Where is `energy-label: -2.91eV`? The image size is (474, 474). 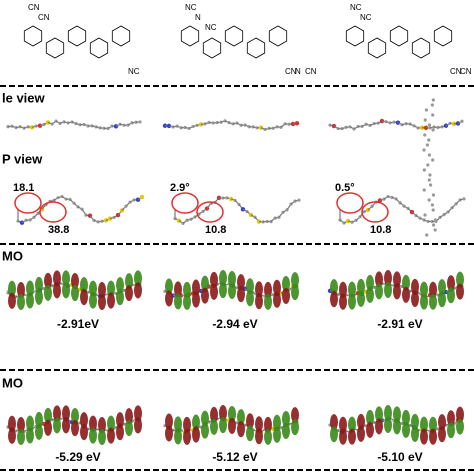 energy-label: -2.91eV is located at coordinates (78, 324).